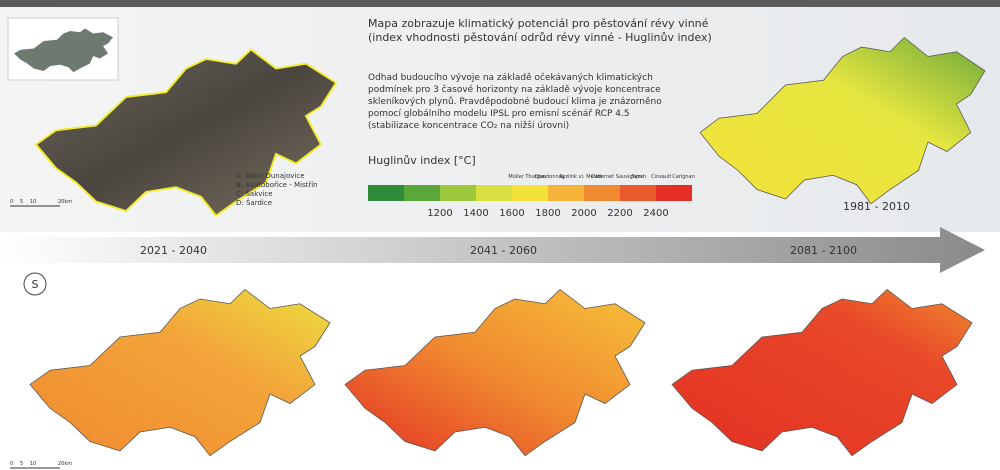 This screenshot has height=470, width=1000. What do you see at coordinates (270, 176) in the screenshot?
I see `site-label: A: Dolní Dunajovice` at bounding box center [270, 176].